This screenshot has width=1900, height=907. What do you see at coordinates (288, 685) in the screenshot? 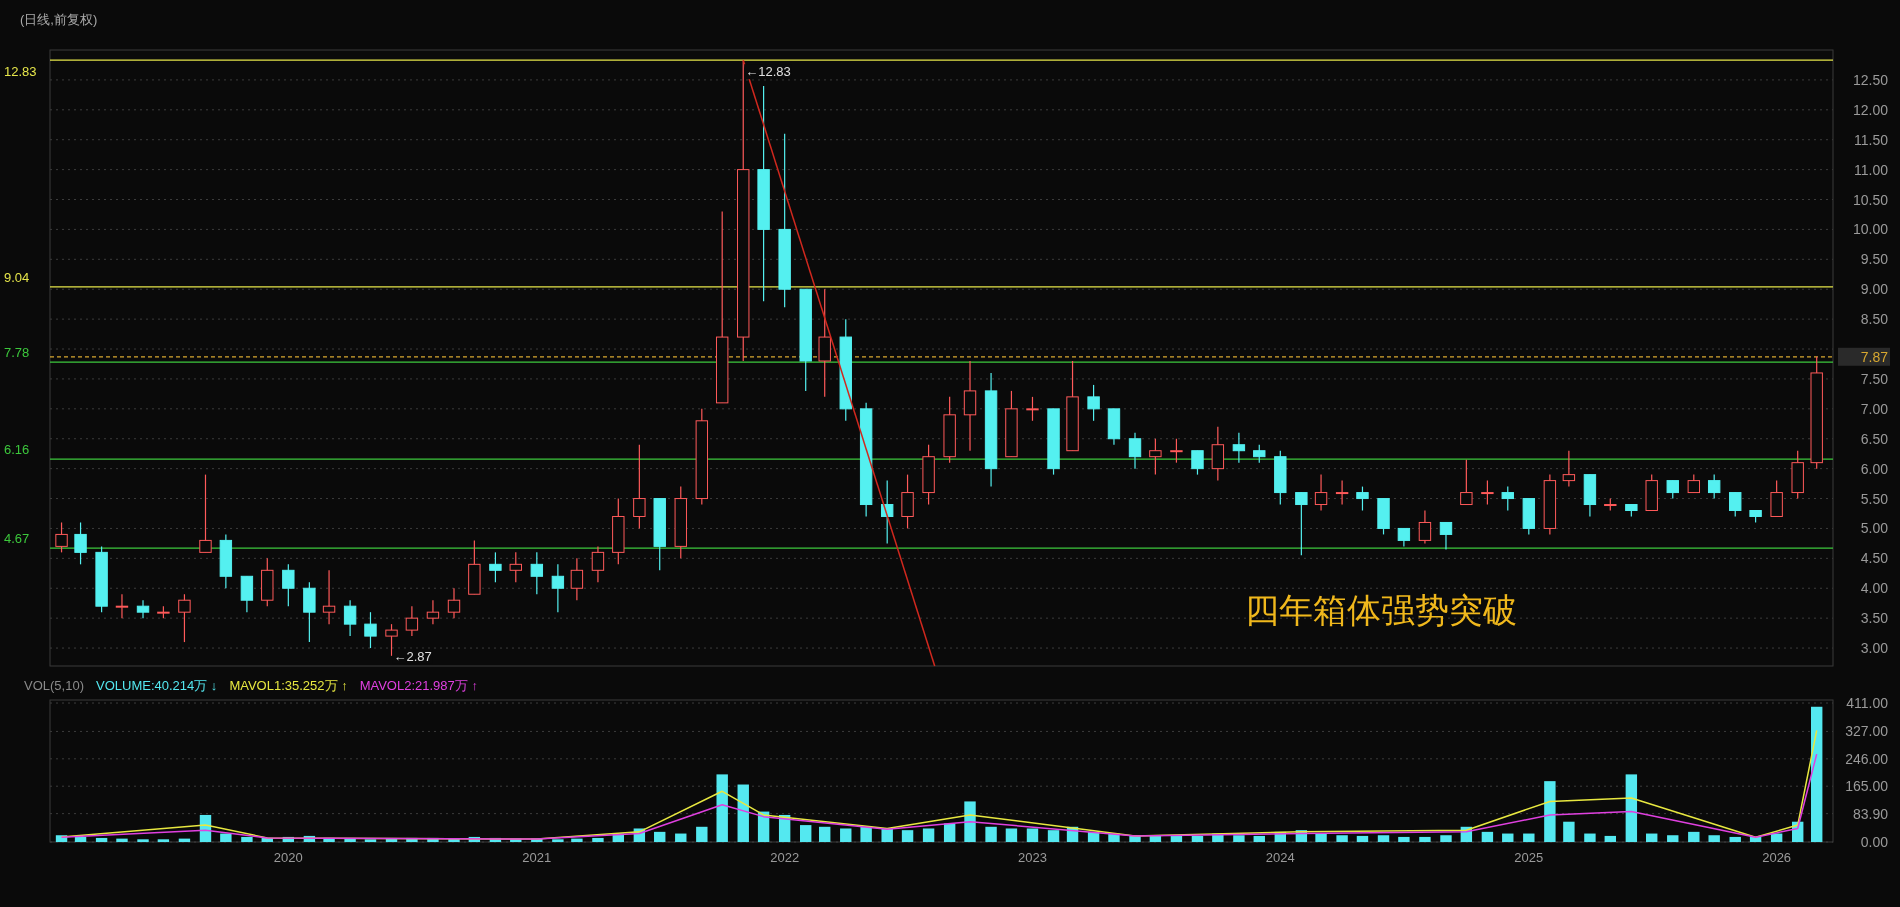
I see `text: MAVOL1:35.252万 ↑` at bounding box center [288, 685].